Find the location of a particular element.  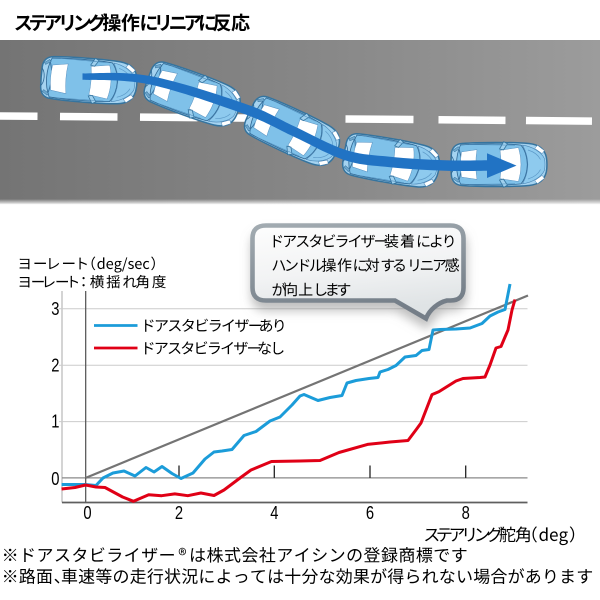

svg-text: 3 is located at coordinates (55, 309).